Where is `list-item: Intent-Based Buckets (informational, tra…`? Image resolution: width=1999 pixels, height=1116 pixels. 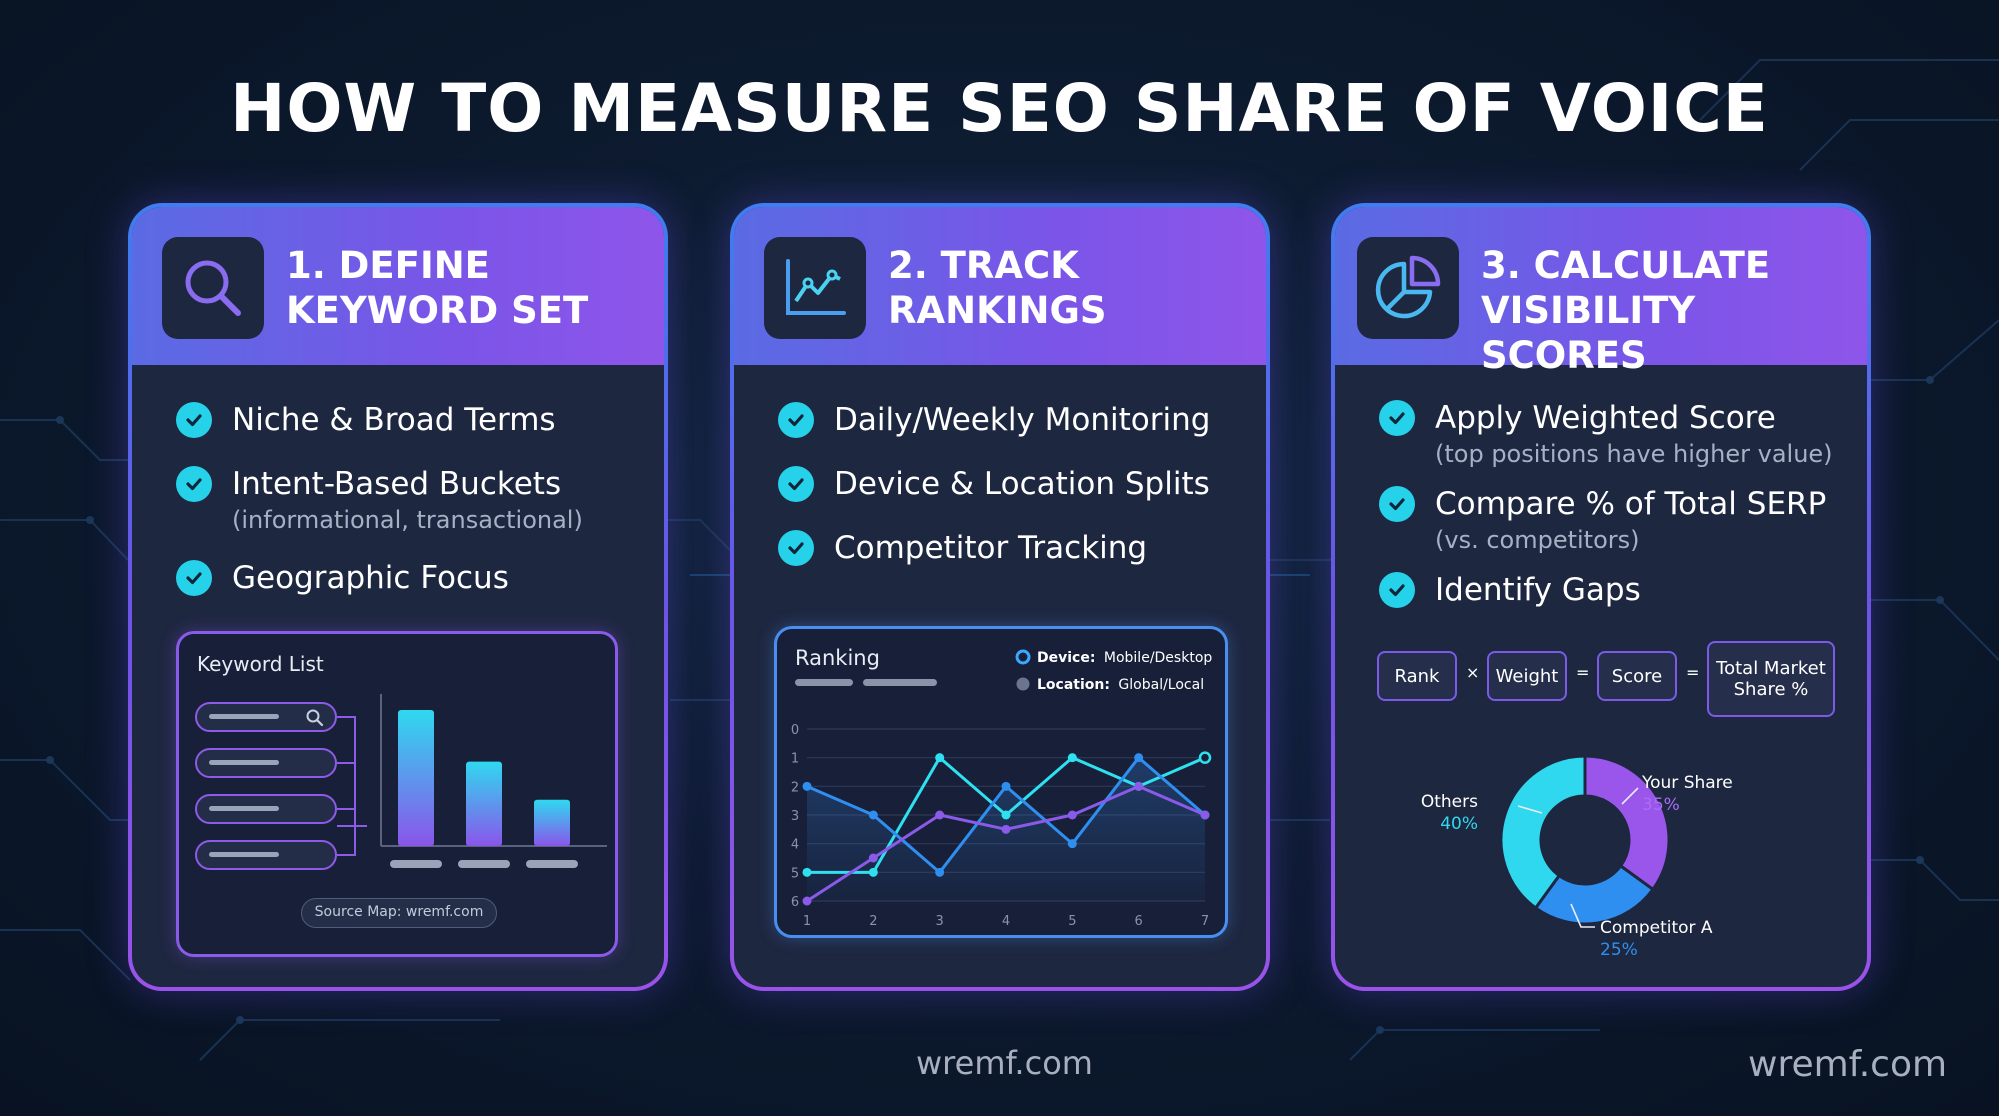 list-item: Intent-Based Buckets (informational, tra… is located at coordinates (411, 499).